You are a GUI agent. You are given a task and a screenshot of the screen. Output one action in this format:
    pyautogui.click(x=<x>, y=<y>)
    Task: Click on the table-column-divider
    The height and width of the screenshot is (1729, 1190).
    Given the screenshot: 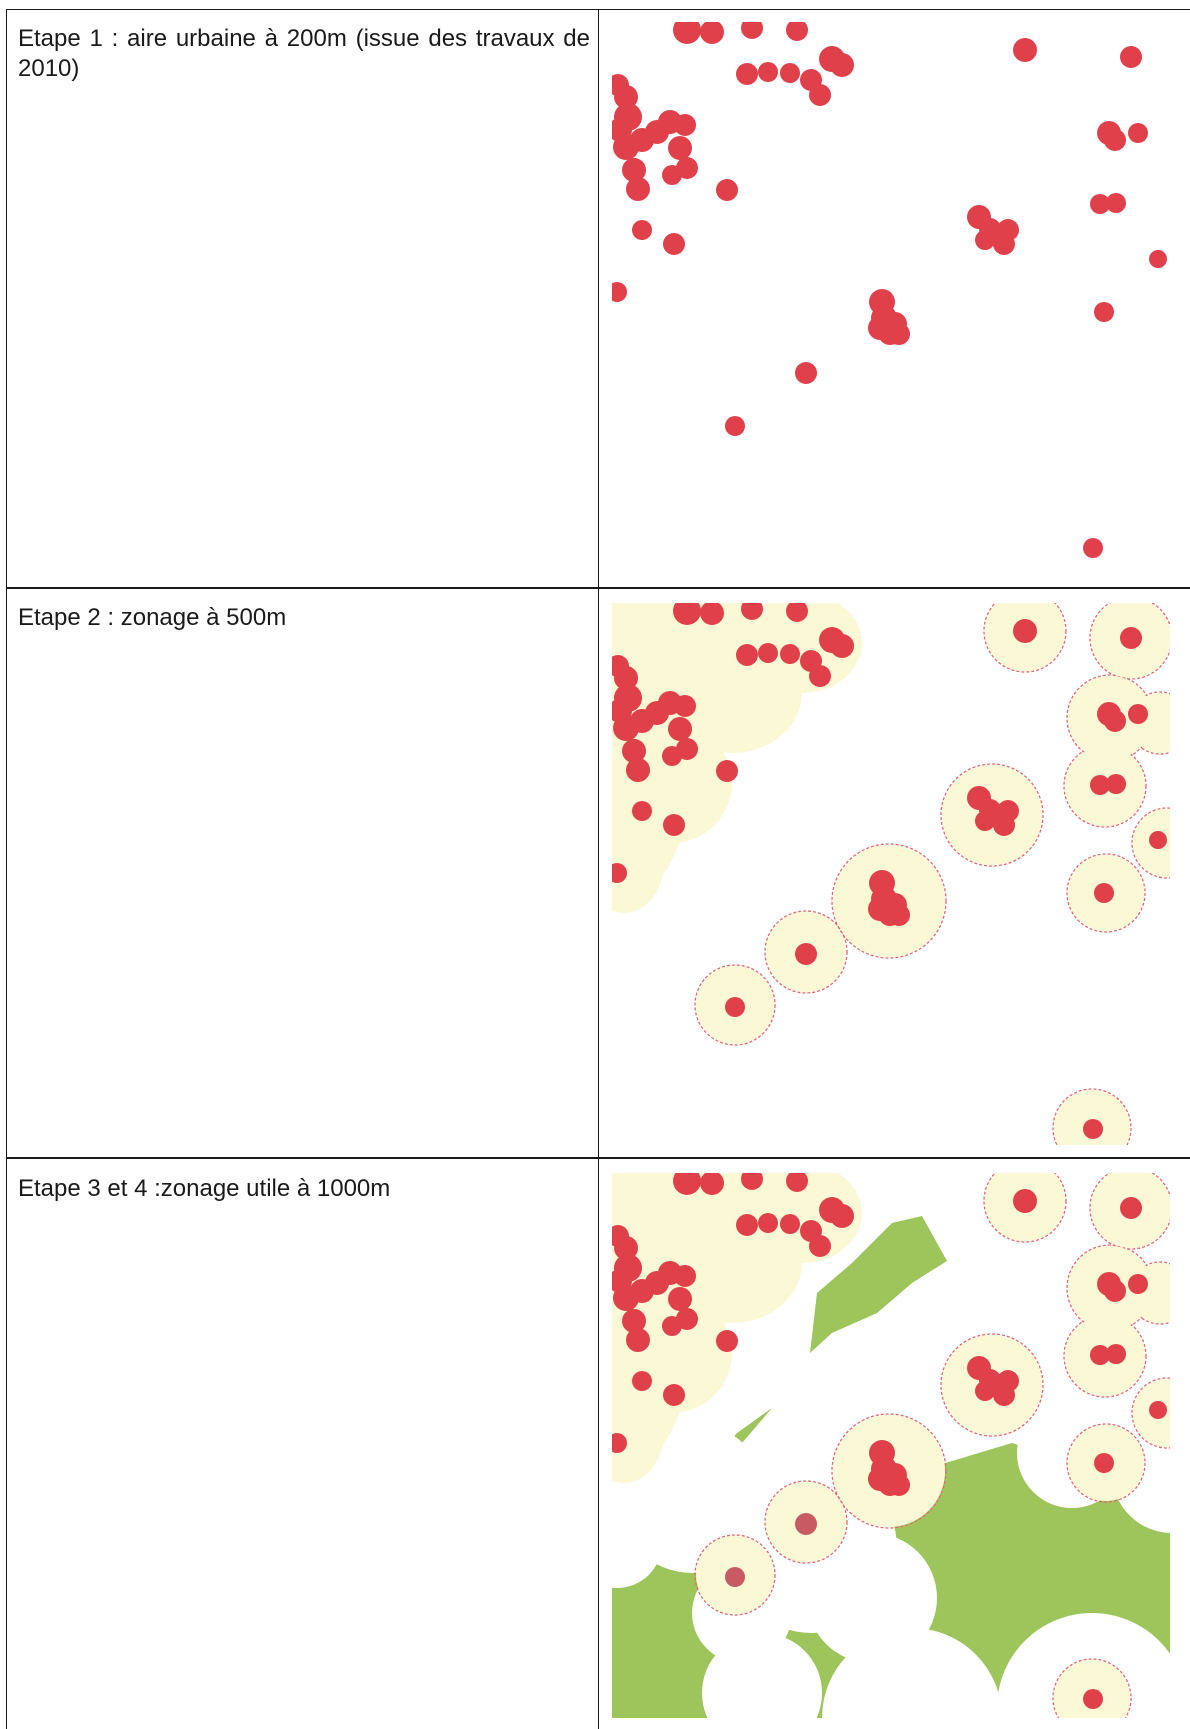 What is the action you would take?
    pyautogui.click(x=598, y=869)
    